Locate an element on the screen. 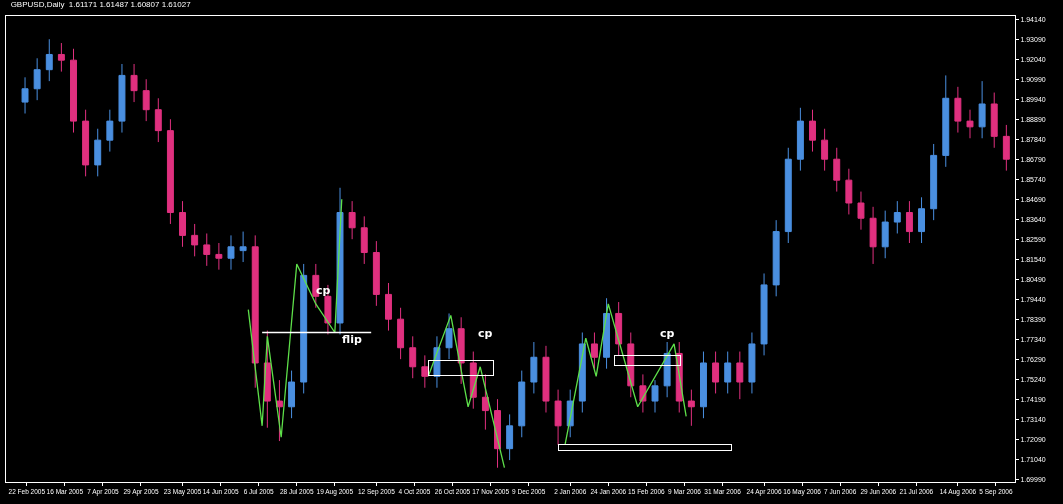 Image resolution: width=1063 pixels, height=504 pixels. chart-title: GBPUSD,Daily 1.61171 1.61487 1.60807 1.61027 is located at coordinates (101, 5).